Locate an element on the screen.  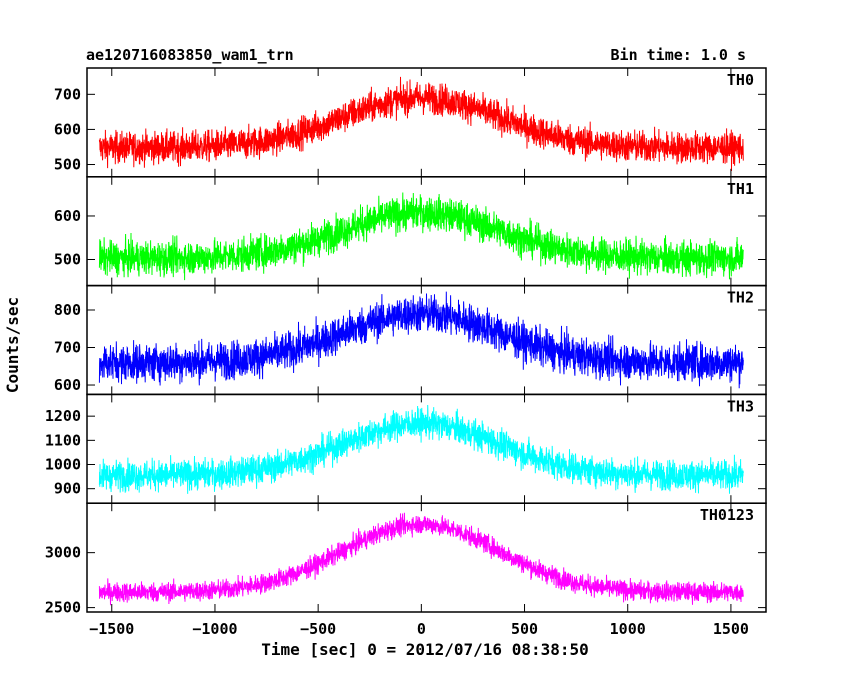
y-tick-label: 900 is located at coordinates (67, 489).